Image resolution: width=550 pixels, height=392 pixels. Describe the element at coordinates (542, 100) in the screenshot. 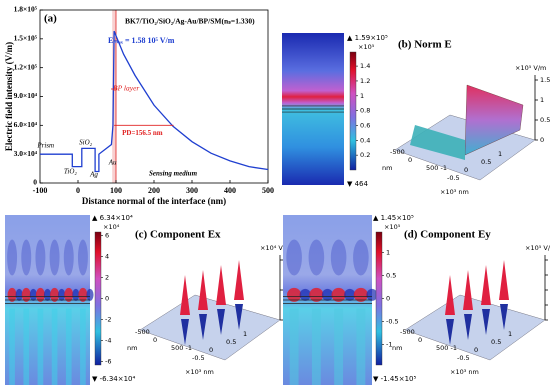

I see `z-tick-label: 1` at that location.